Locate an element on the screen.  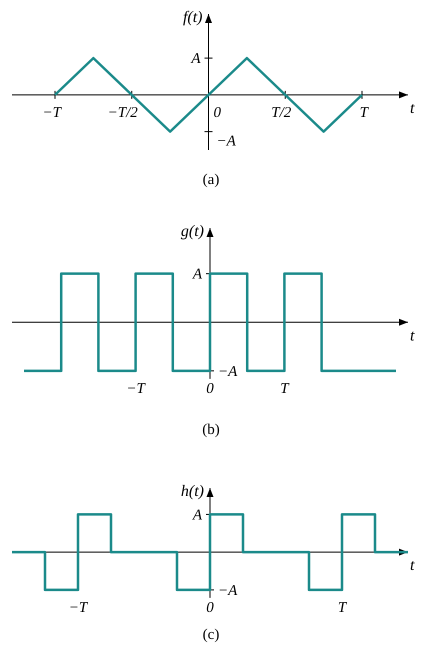
x-tick-label: T/2 is located at coordinates (281, 112).